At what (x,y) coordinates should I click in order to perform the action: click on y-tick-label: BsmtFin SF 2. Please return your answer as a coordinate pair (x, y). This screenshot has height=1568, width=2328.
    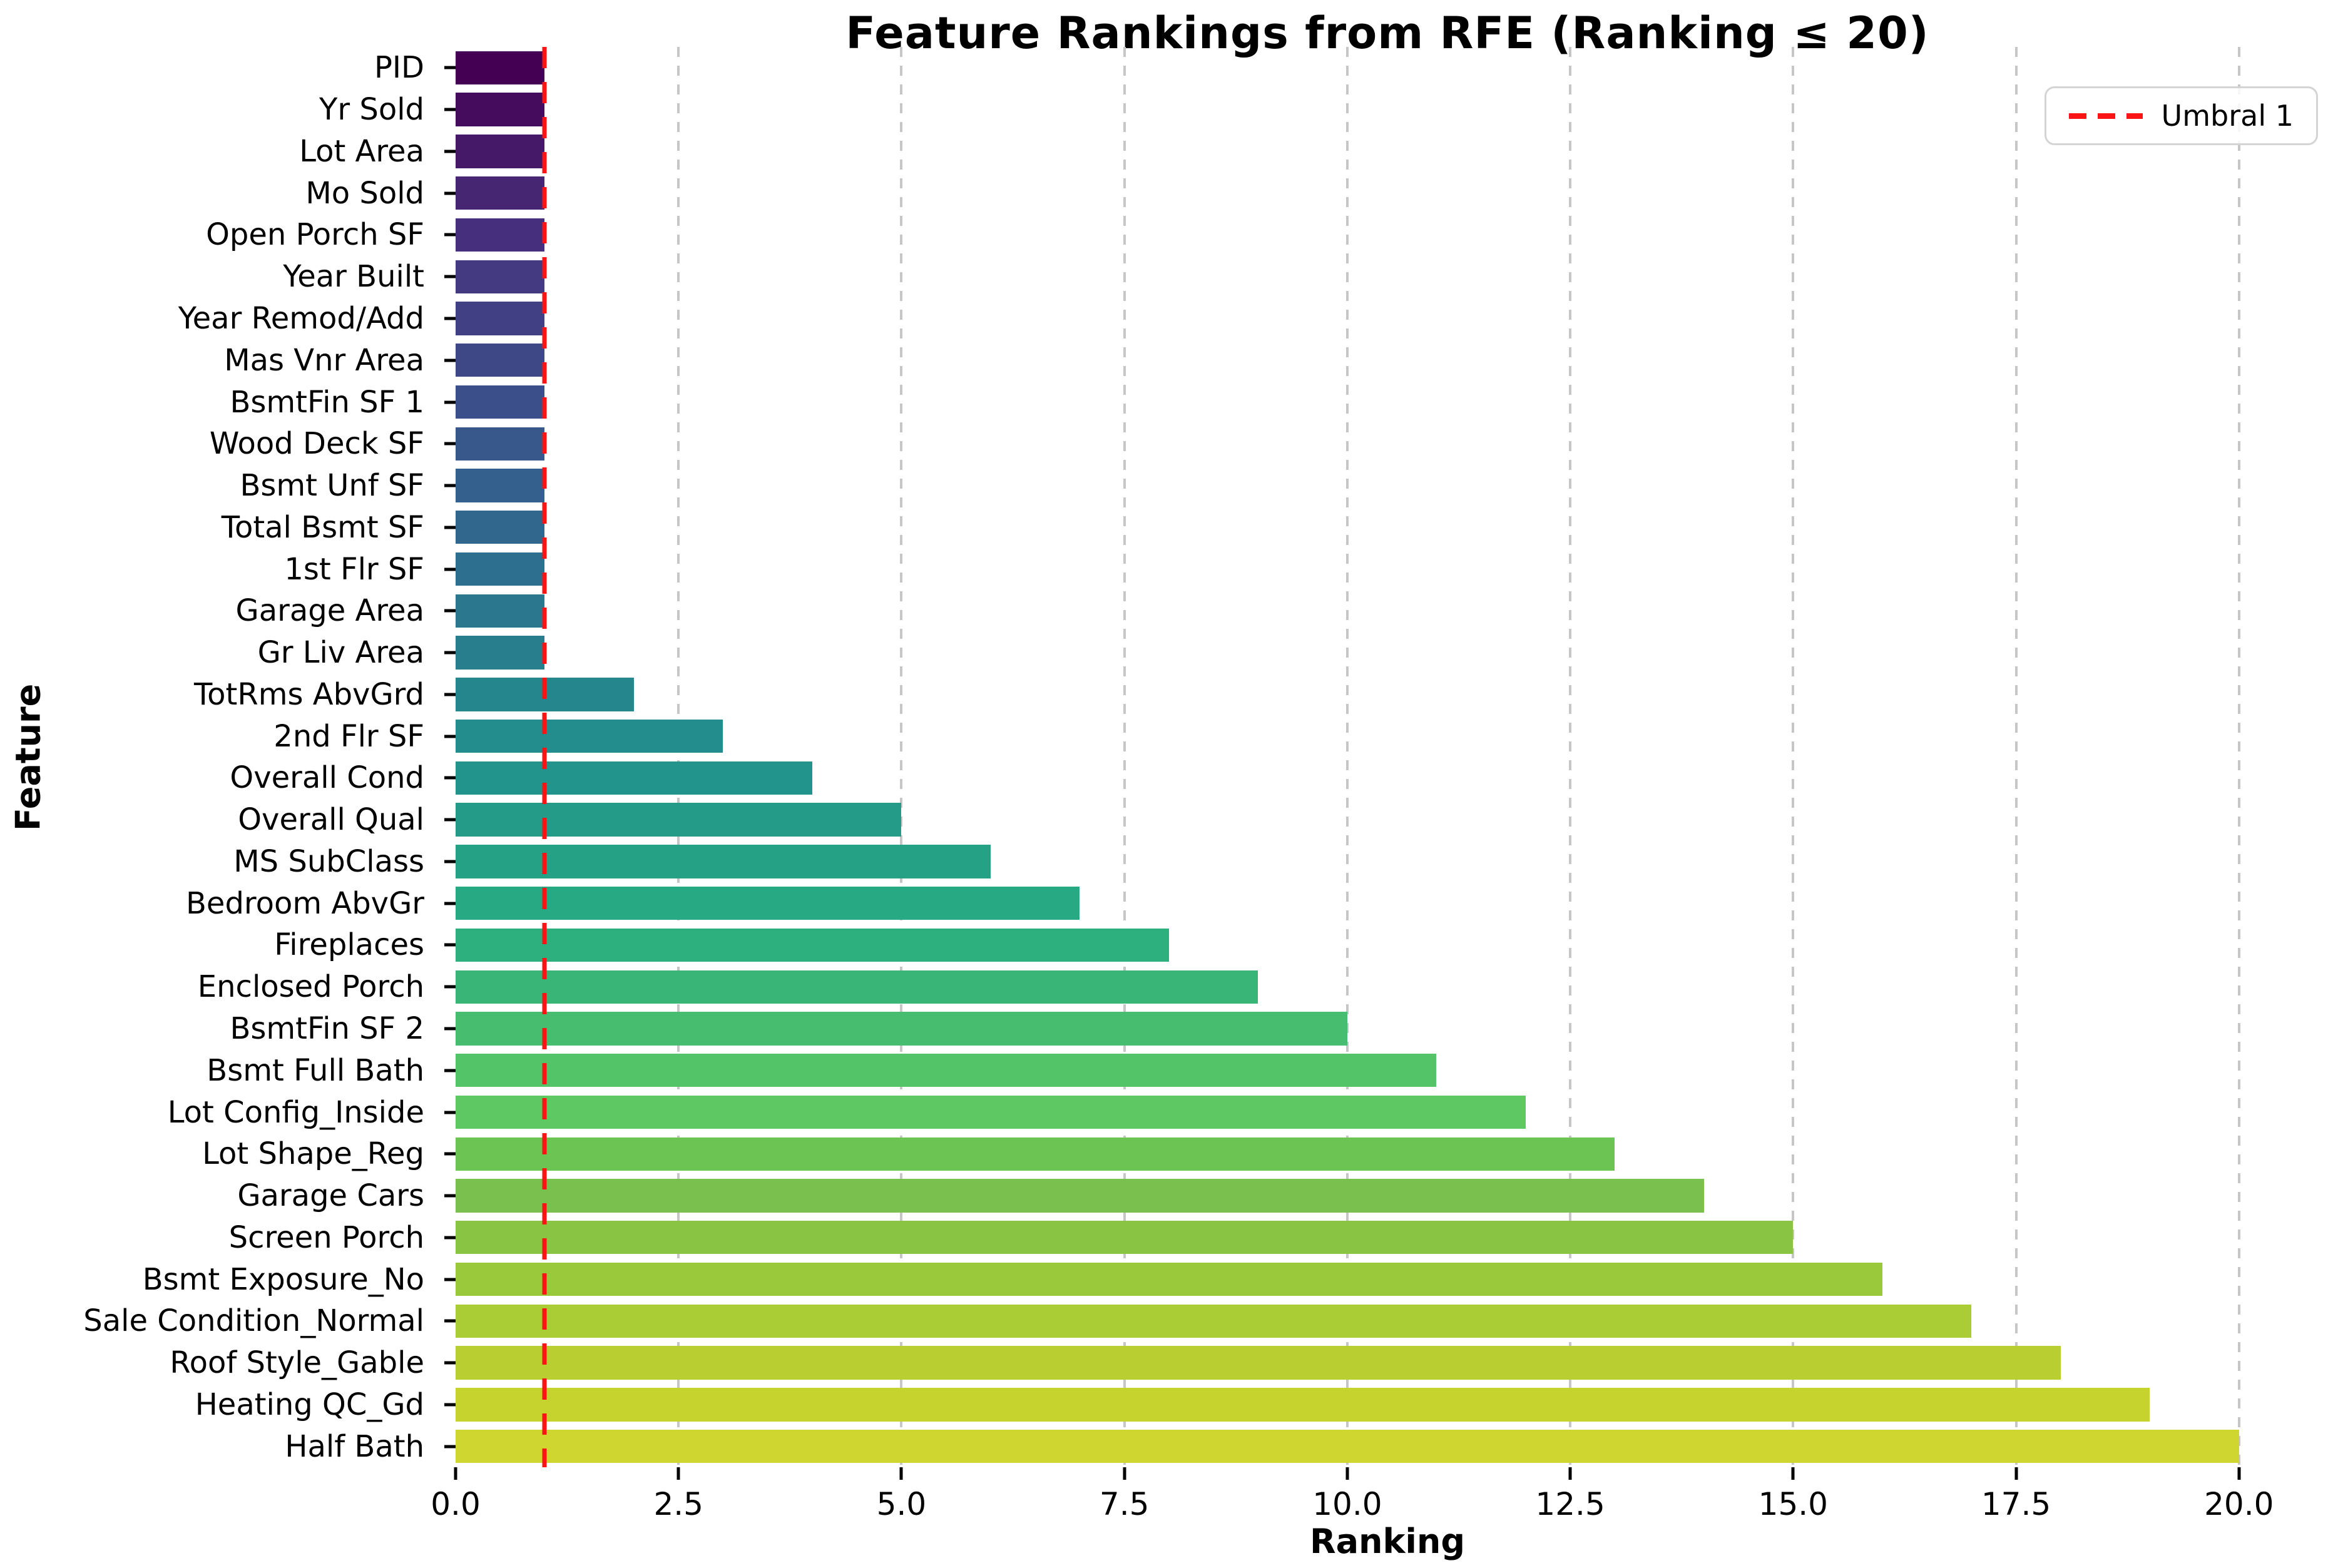
    Looking at the image, I should click on (327, 1028).